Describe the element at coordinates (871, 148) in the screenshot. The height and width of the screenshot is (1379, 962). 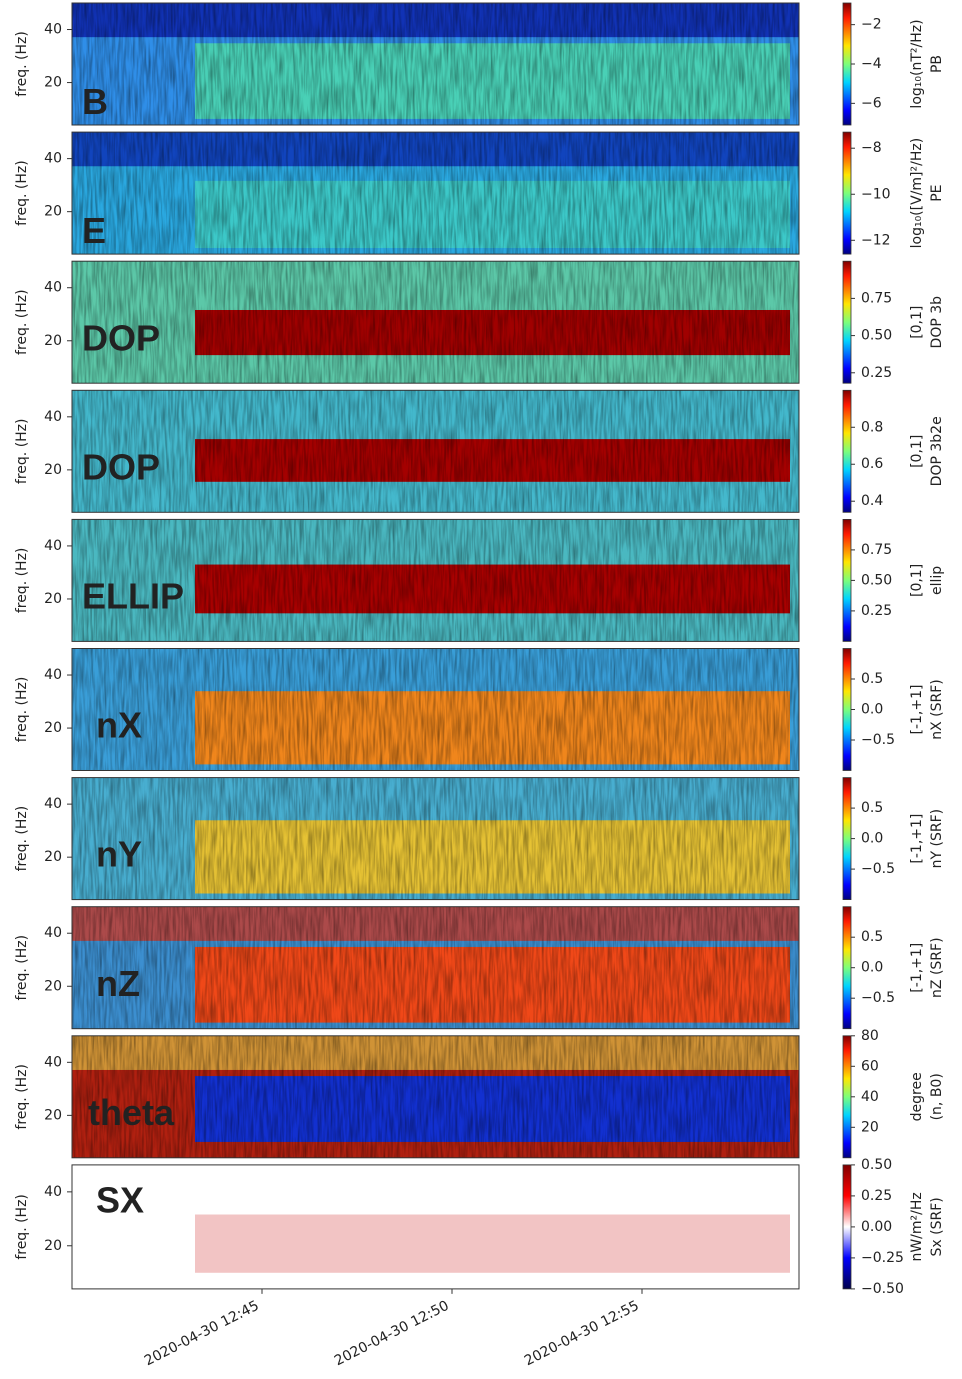
I see `colorbar-tick-label: −8` at that location.